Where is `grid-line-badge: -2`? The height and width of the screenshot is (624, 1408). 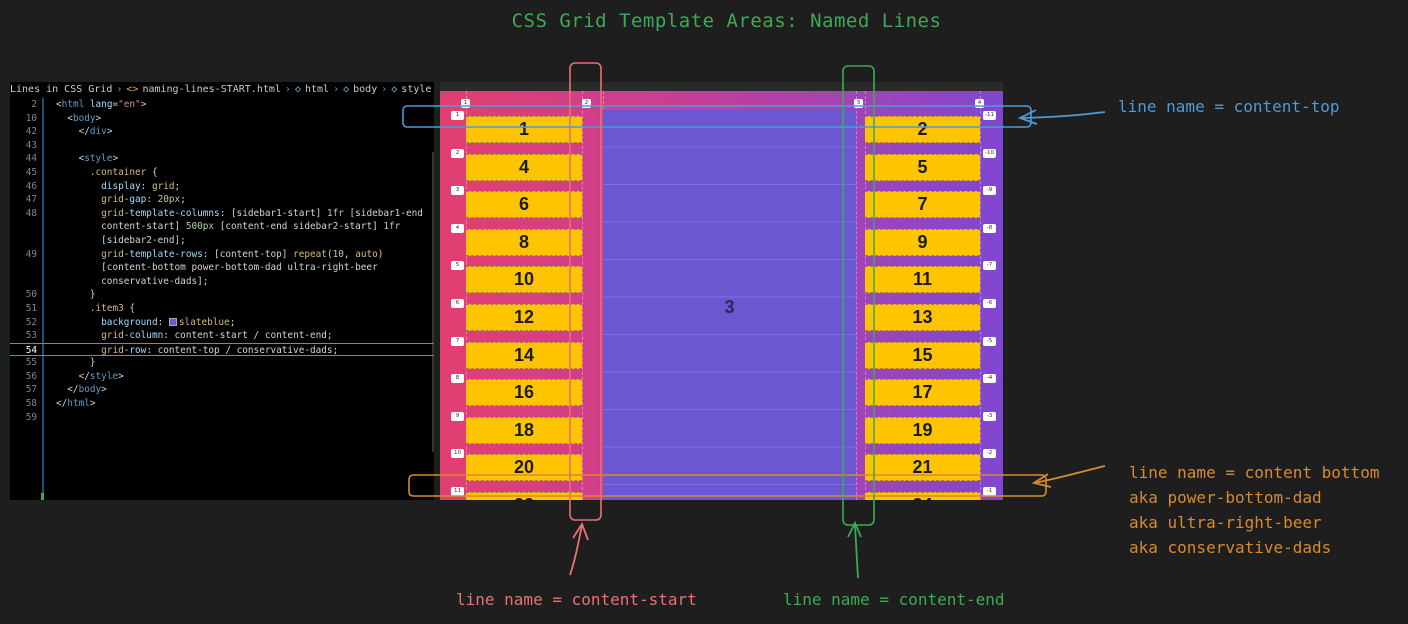 grid-line-badge: -2 is located at coordinates (989, 454).